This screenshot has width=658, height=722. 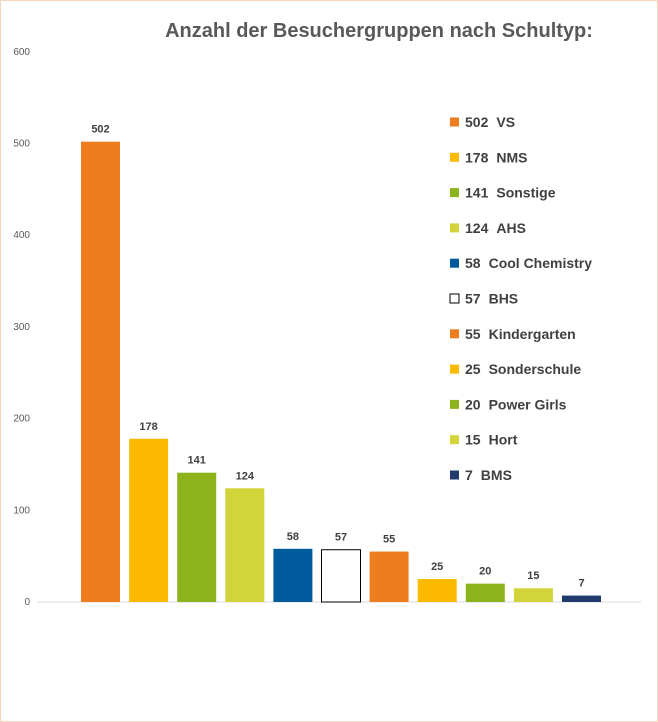 What do you see at coordinates (197, 461) in the screenshot?
I see `data-label: 141` at bounding box center [197, 461].